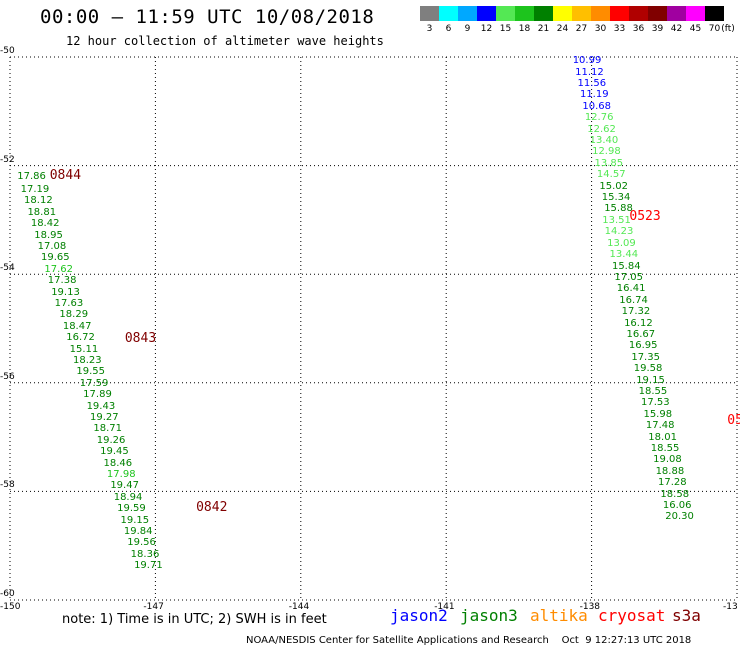 The height and width of the screenshot is (650, 740). Describe the element at coordinates (104, 417) in the screenshot. I see `wave-height-value: 19.27` at that location.